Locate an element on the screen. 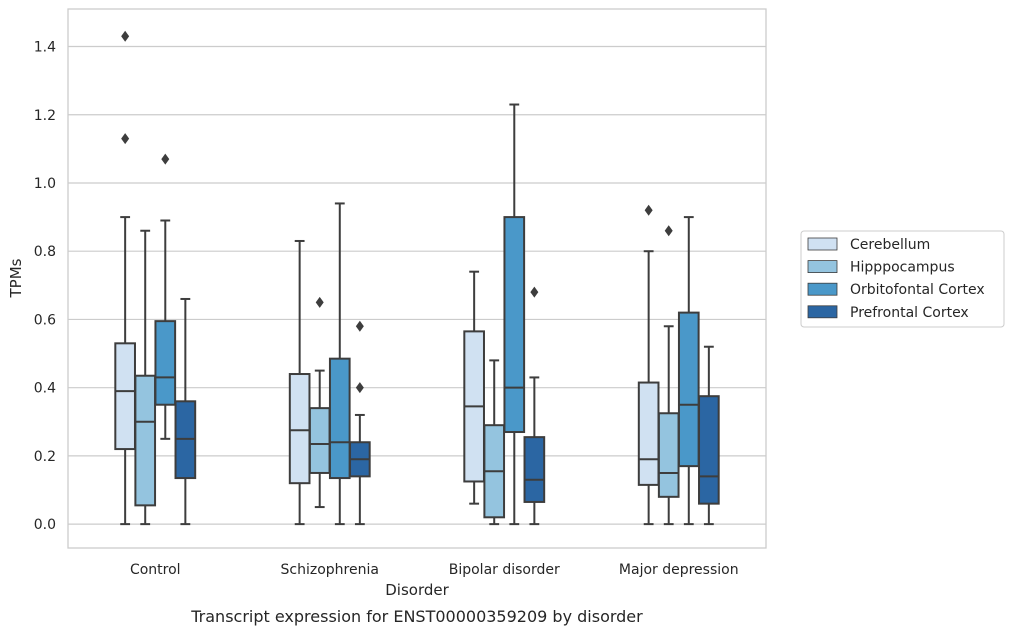 The width and height of the screenshot is (1014, 638). x-tick-label: Control is located at coordinates (155, 570).